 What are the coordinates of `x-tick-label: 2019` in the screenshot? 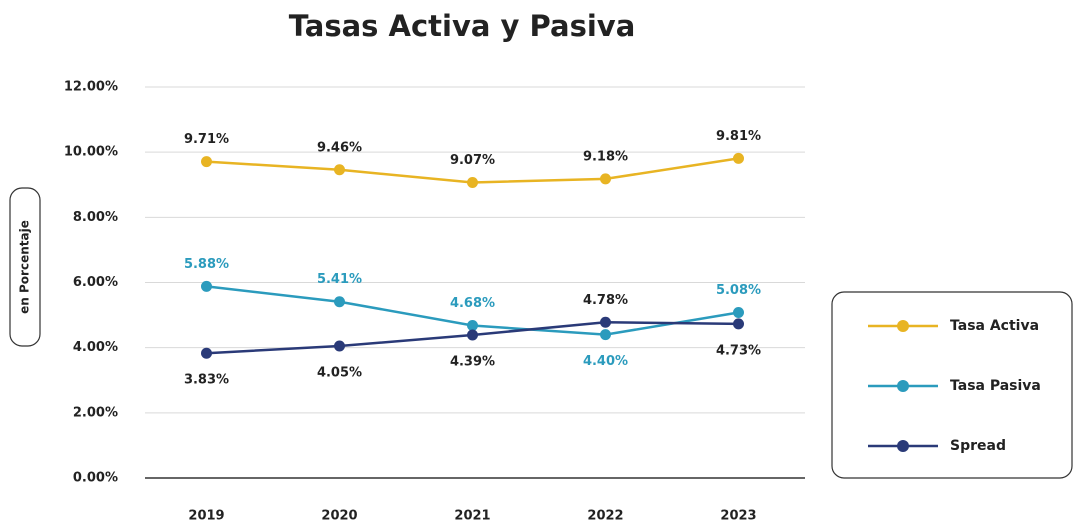 It's located at (206, 516).